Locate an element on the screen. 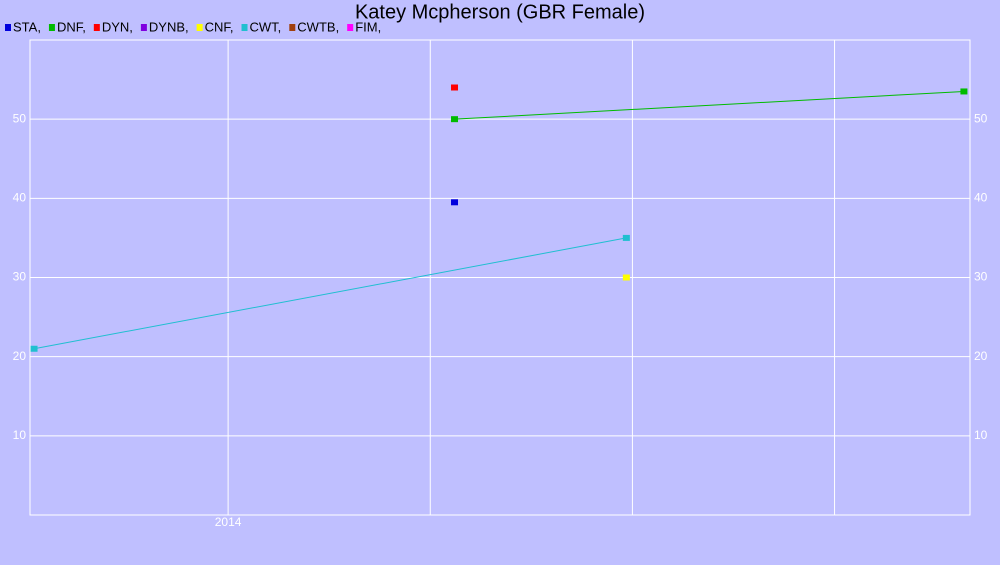 The width and height of the screenshot is (1000, 565). legend-label: CNF, is located at coordinates (219, 26).